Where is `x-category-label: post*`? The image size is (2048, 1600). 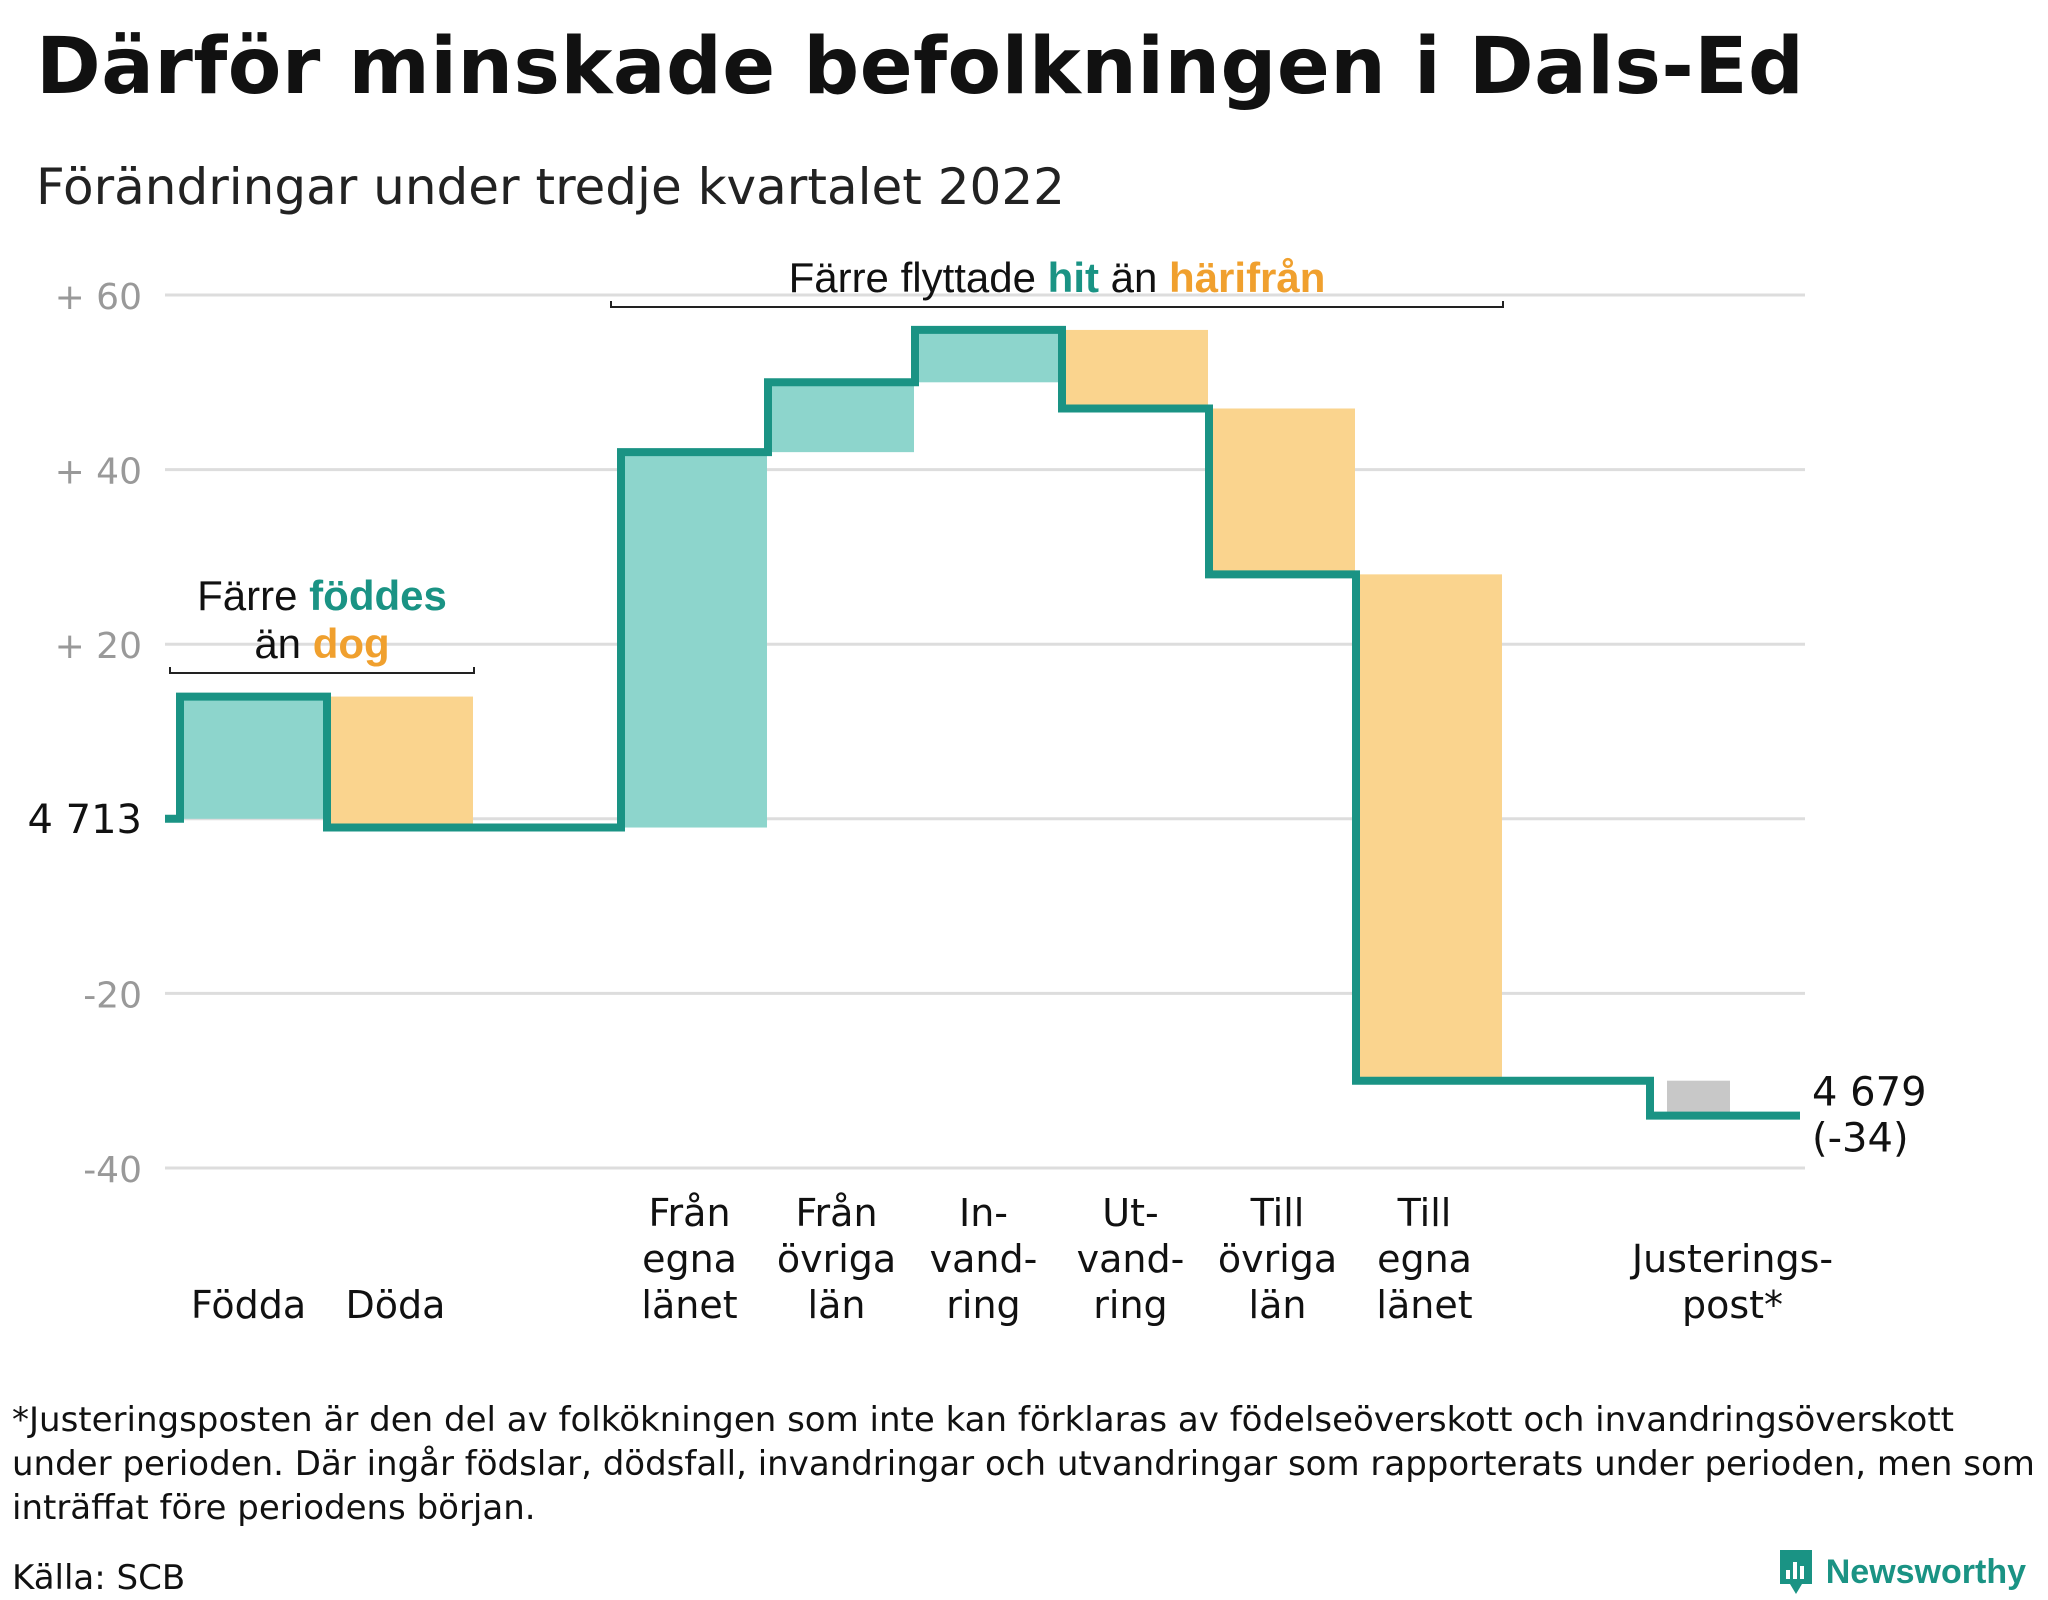
x-category-label: post* is located at coordinates (1732, 1305).